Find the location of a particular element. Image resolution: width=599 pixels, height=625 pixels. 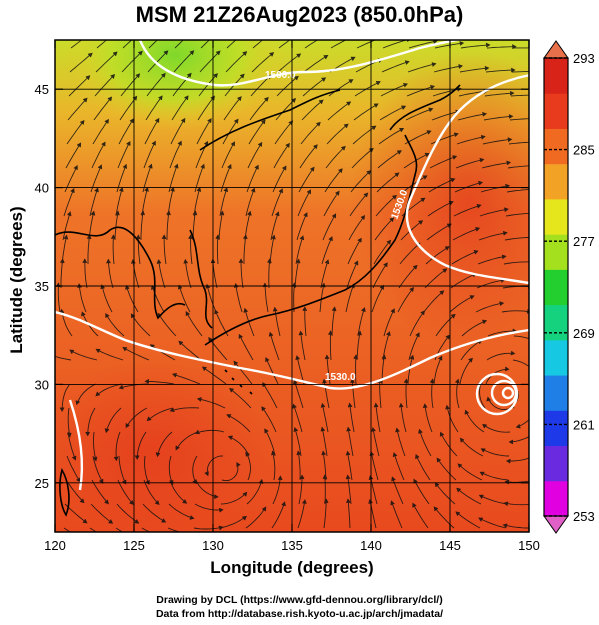

coastline-korea is located at coordinates (201, 279).